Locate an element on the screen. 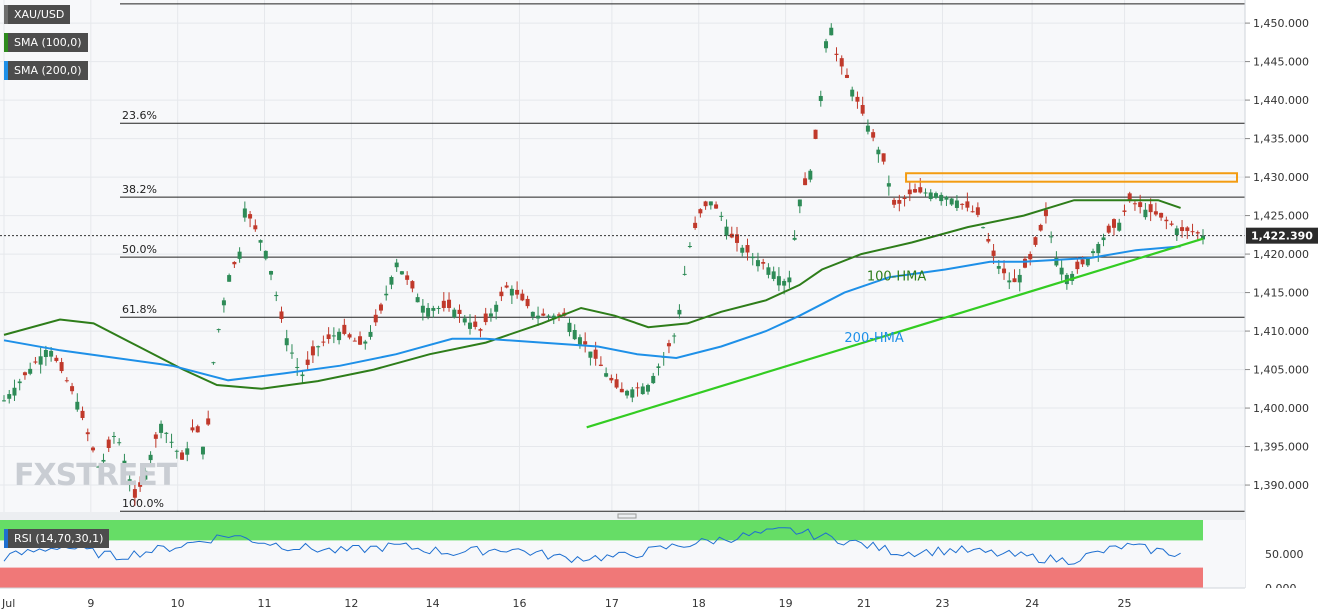 This screenshot has height=615, width=1331. legend-item-sma200: SMA (200,0) is located at coordinates (46, 70).